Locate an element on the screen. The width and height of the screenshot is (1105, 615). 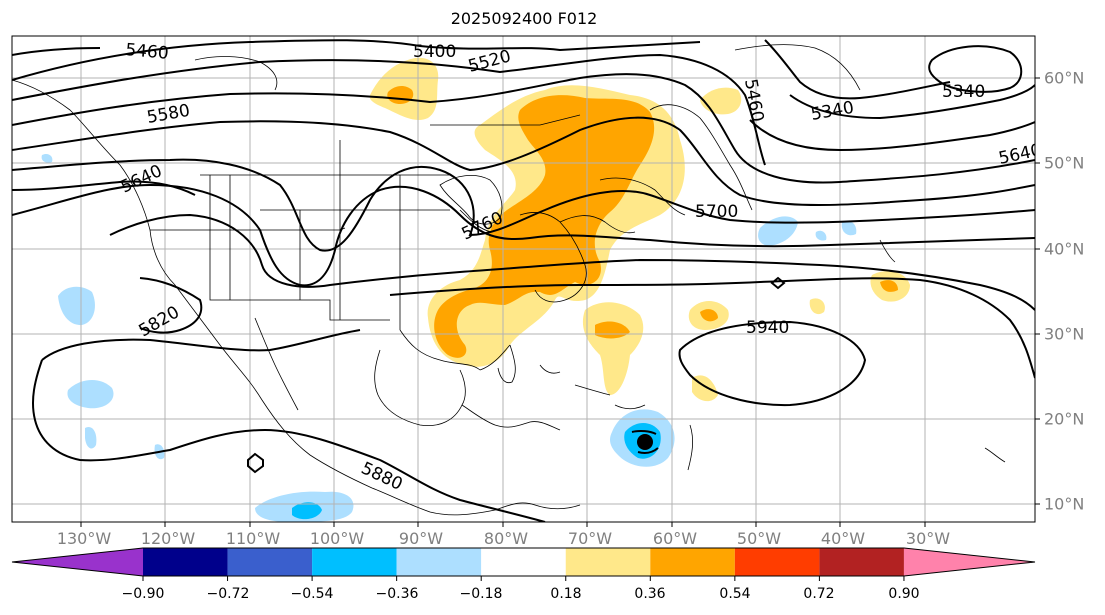
positive-anomaly-atlantic-2-core is located at coordinates (709, 315).